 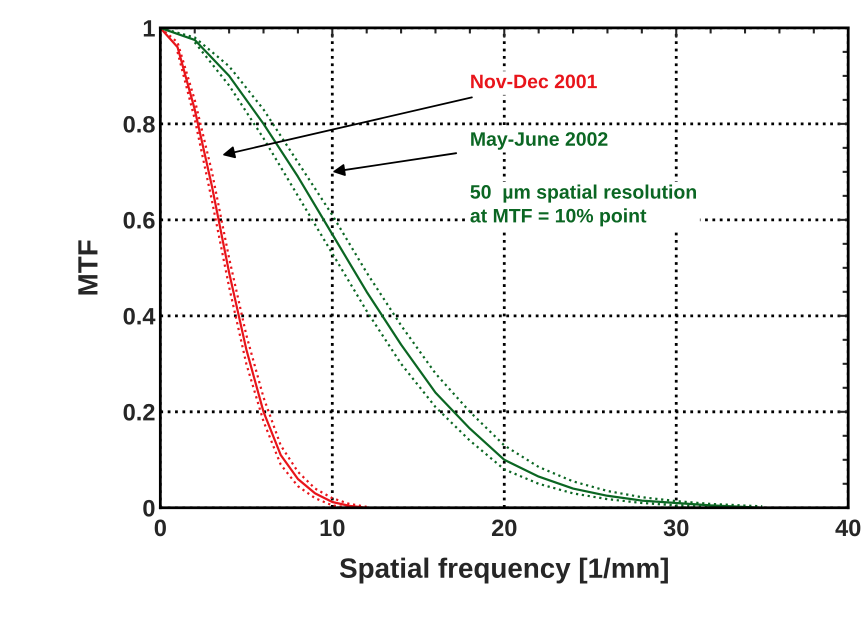 I want to click on x-tick-label: 40, so click(x=847, y=528).